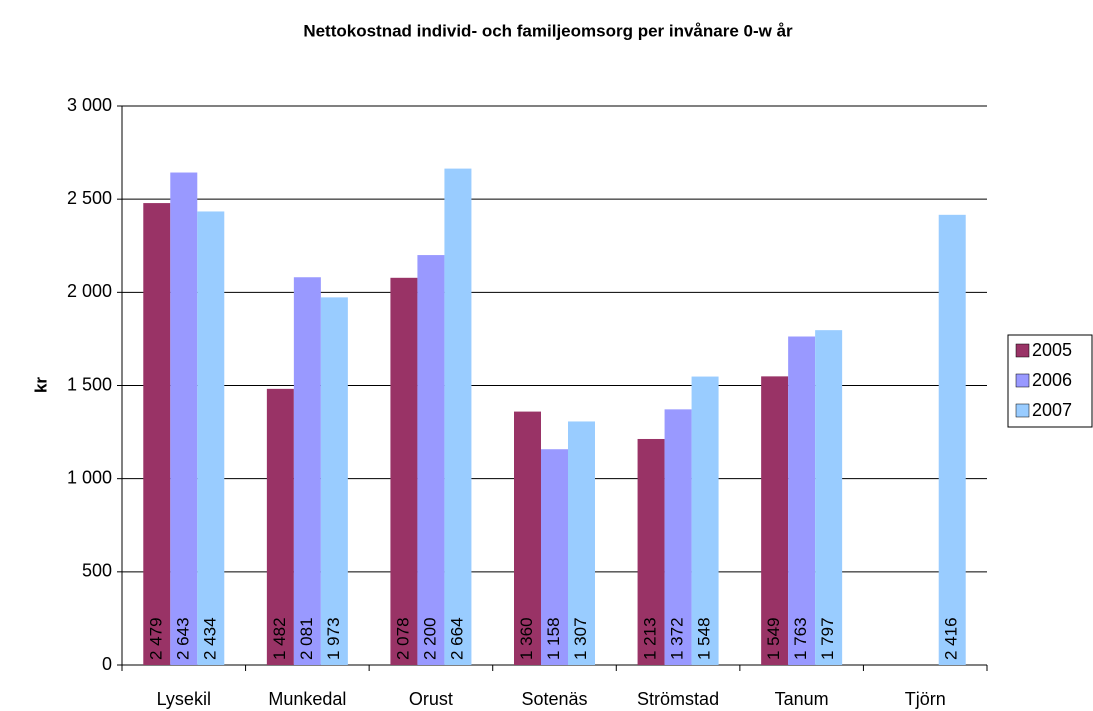  I want to click on value-label: 2 479, so click(155, 638).